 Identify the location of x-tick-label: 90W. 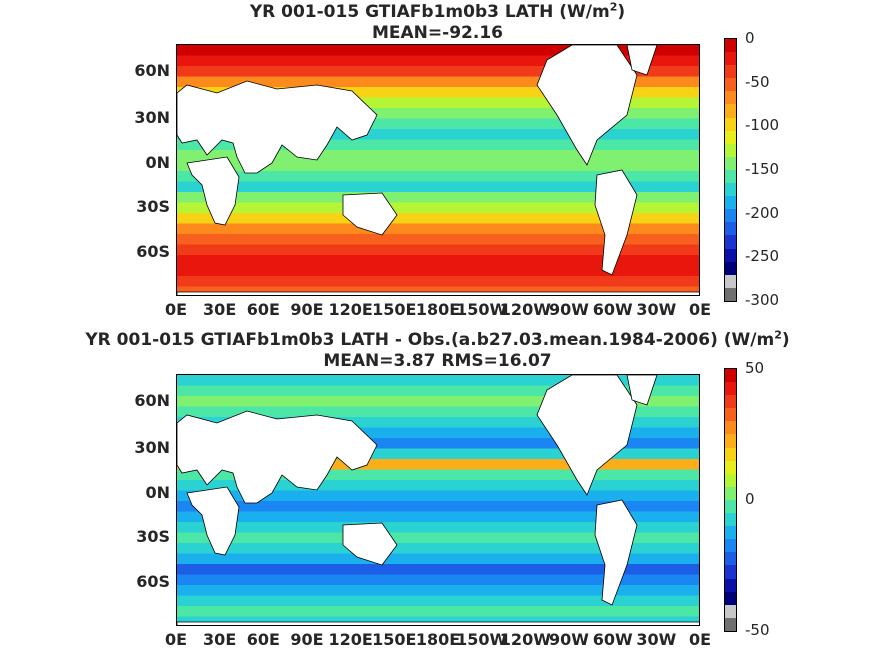
(569, 309).